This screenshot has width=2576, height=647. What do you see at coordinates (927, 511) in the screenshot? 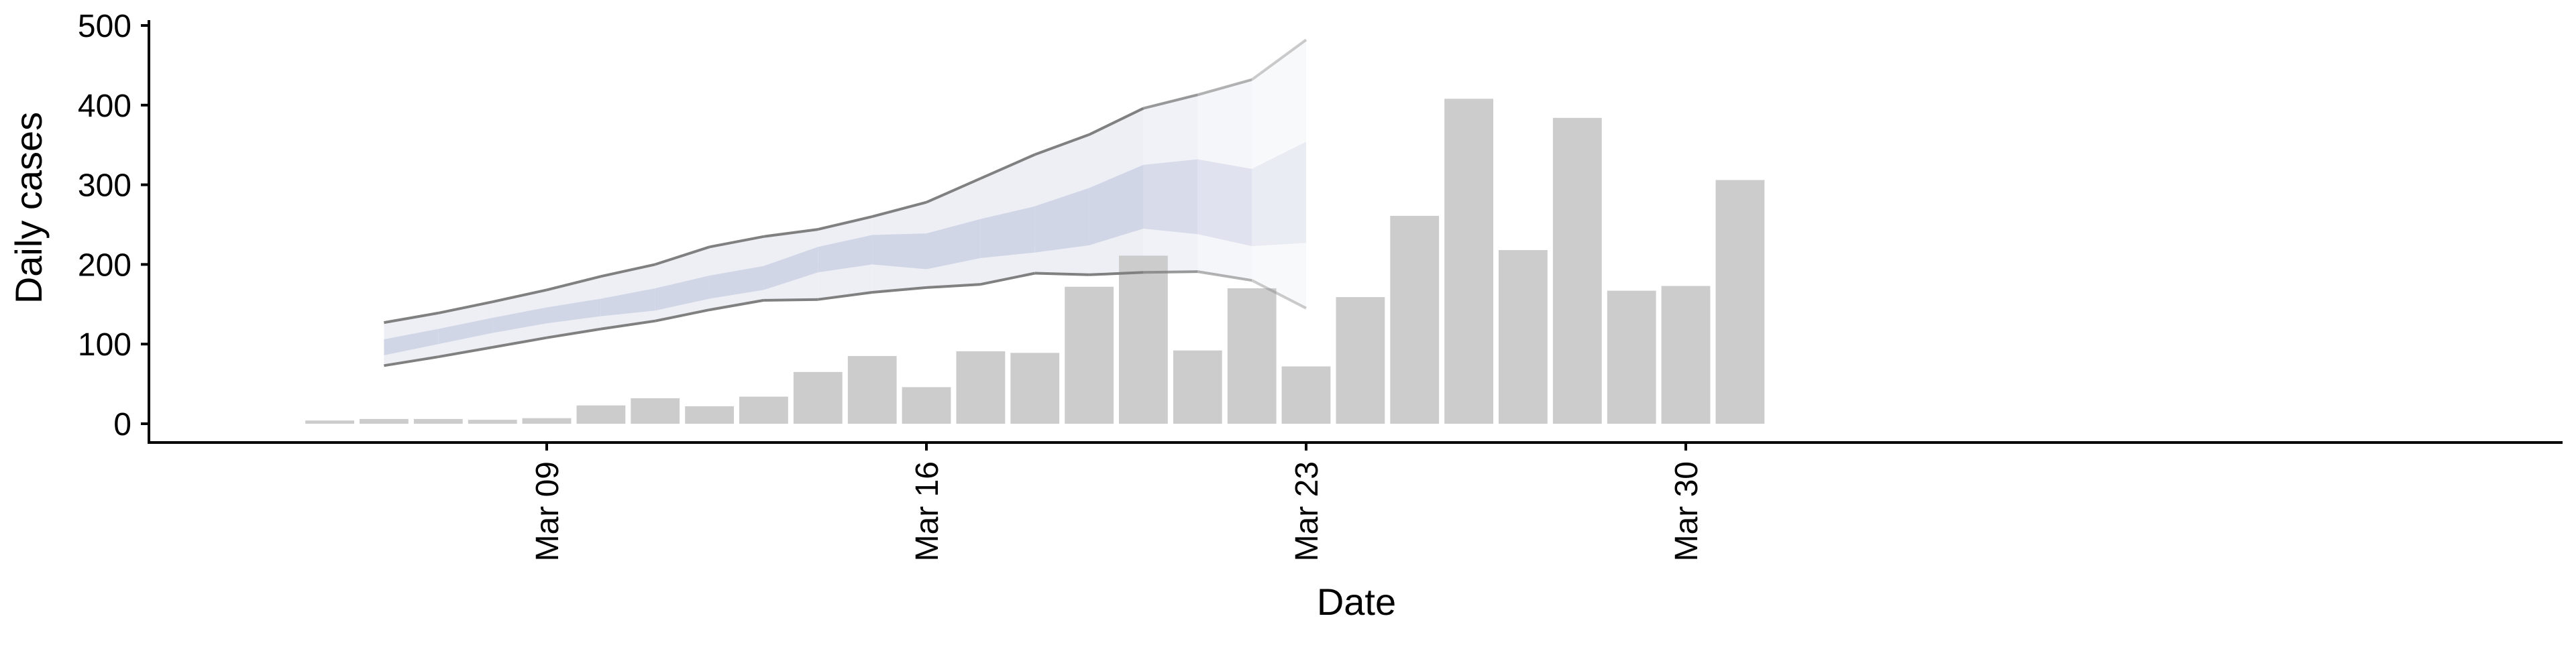
I see `x-tick-label: Mar 16` at bounding box center [927, 511].